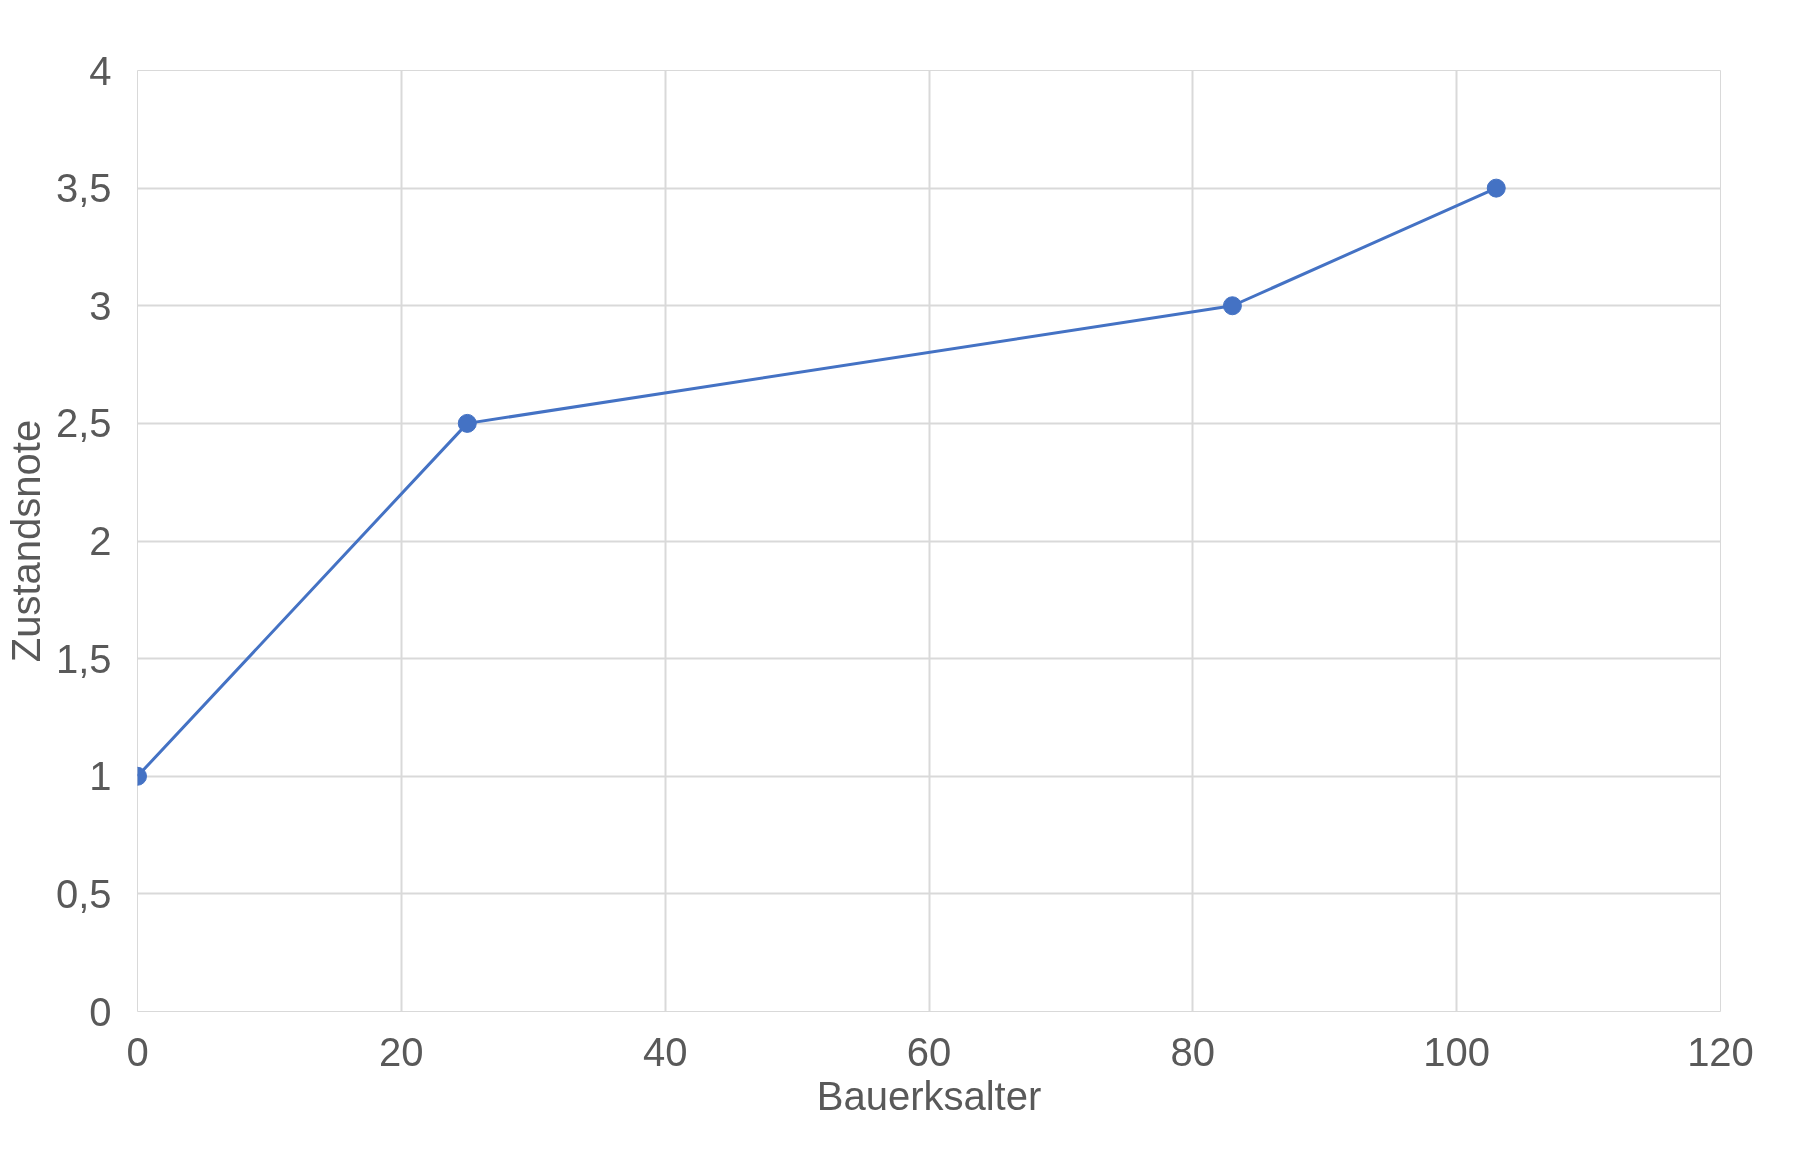 This screenshot has height=1152, width=1808. I want to click on x-axis-title: Bauerksalter, so click(929, 1095).